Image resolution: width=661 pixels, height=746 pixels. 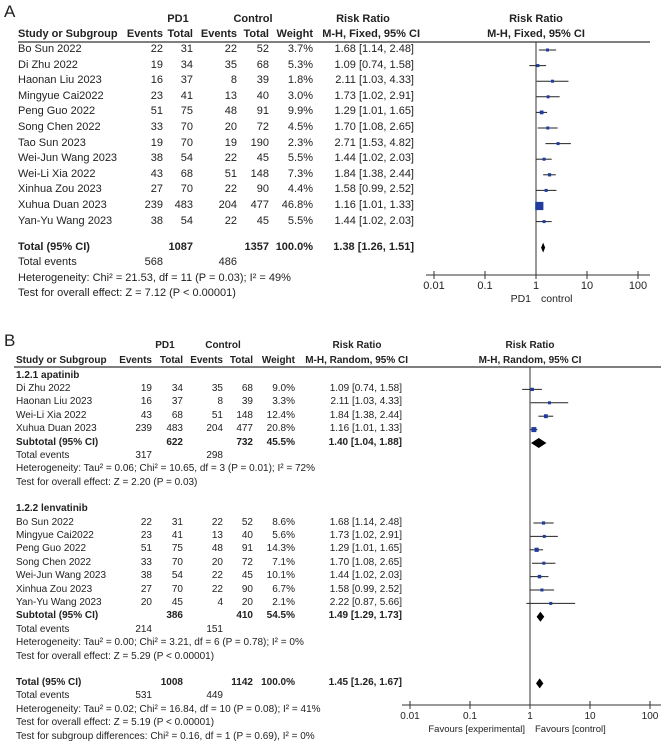 I want to click on weight-header: Weight, so click(x=294, y=33).